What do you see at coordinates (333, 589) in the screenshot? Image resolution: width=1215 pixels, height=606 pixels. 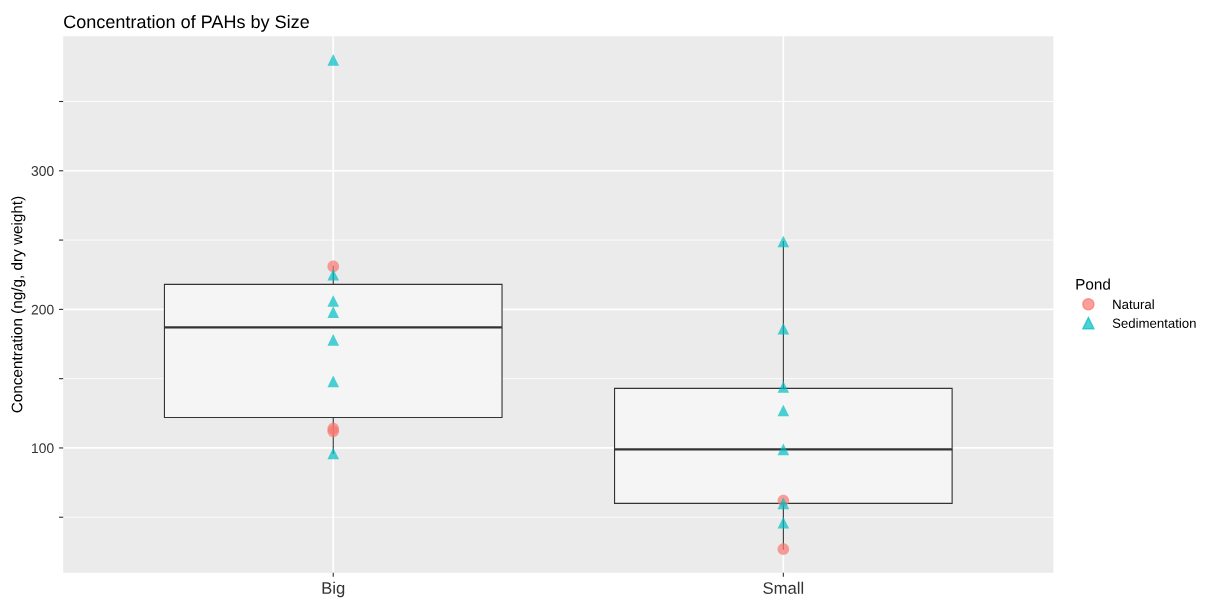 I see `x-tick-label: Big` at bounding box center [333, 589].